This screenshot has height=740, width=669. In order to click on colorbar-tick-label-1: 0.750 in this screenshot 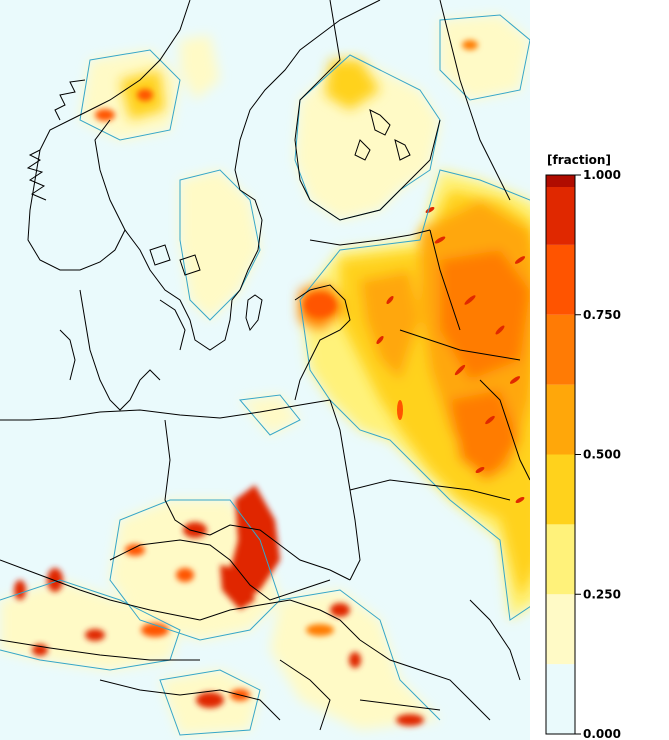, I will do `click(602, 315)`.